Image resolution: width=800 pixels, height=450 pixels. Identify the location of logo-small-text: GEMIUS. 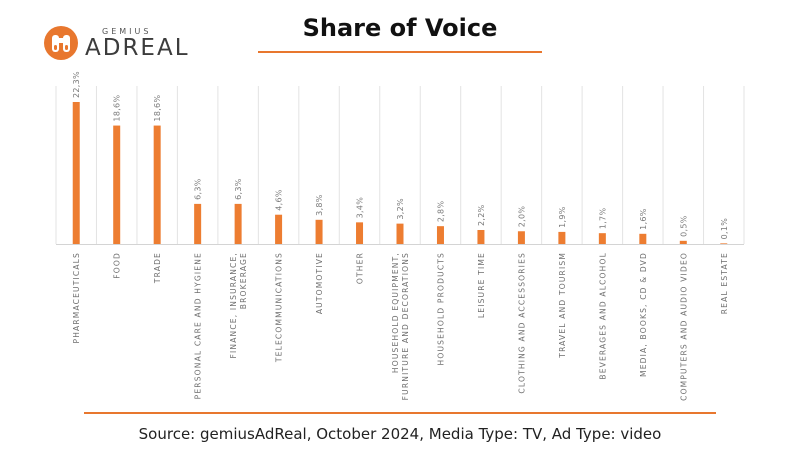
(127, 31).